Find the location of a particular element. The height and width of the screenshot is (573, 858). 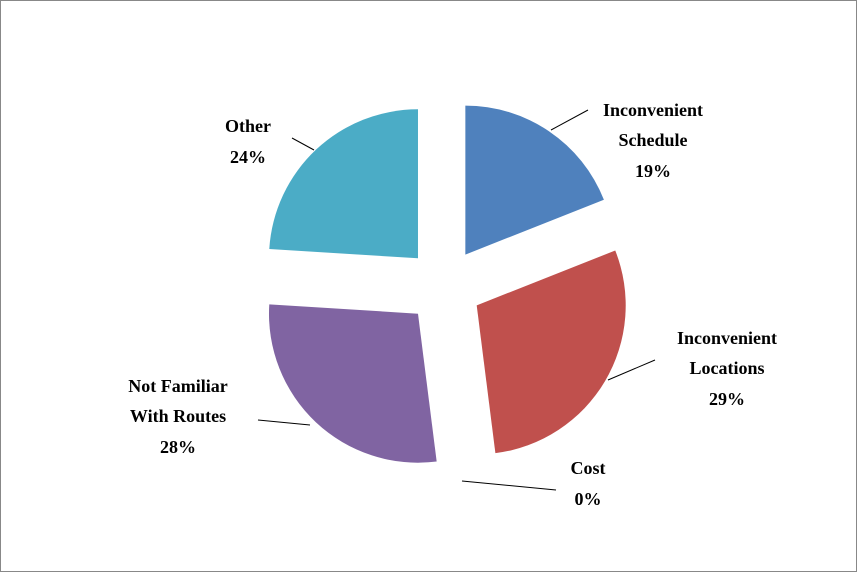

value-label: 28% is located at coordinates (178, 447).